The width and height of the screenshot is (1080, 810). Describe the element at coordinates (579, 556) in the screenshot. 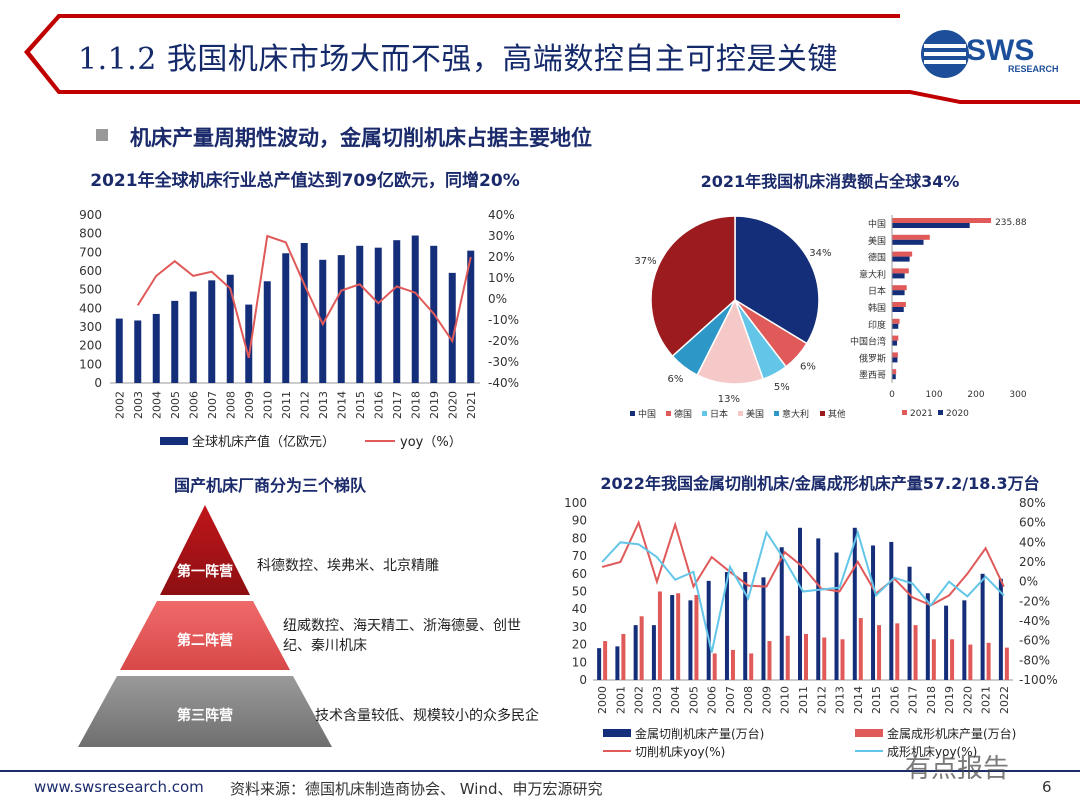

I see `y-tick-label: 70` at that location.